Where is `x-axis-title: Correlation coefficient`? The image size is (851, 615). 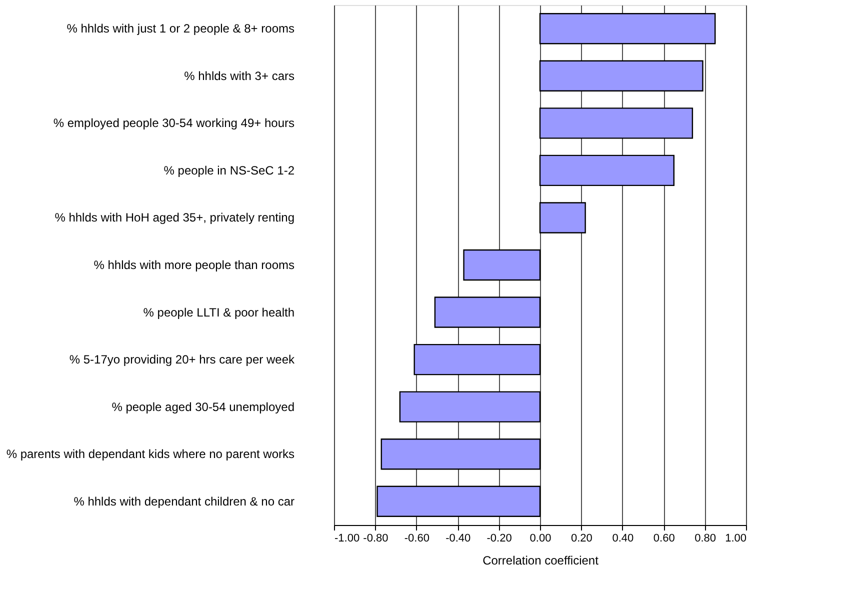
x-axis-title: Correlation coefficient is located at coordinates (541, 561).